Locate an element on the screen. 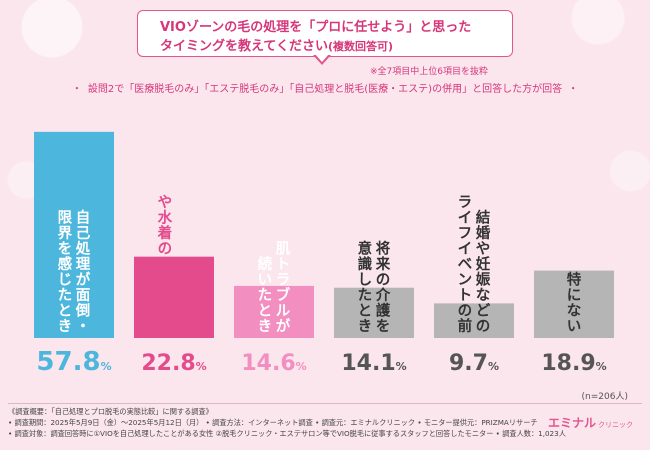 The width and height of the screenshot is (650, 450). bar-4-label-char: 介 is located at coordinates (383, 295).